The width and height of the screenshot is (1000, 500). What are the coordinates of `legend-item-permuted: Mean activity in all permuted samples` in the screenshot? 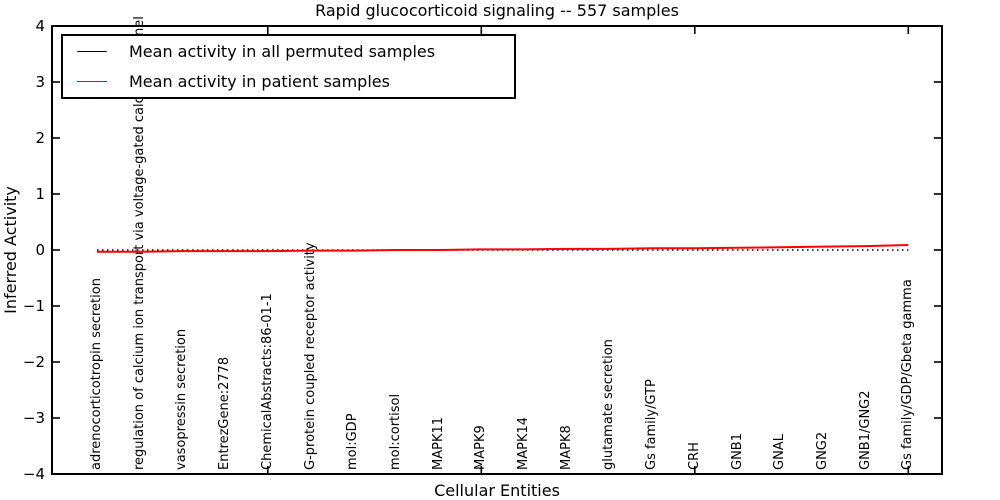 It's located at (288, 51).